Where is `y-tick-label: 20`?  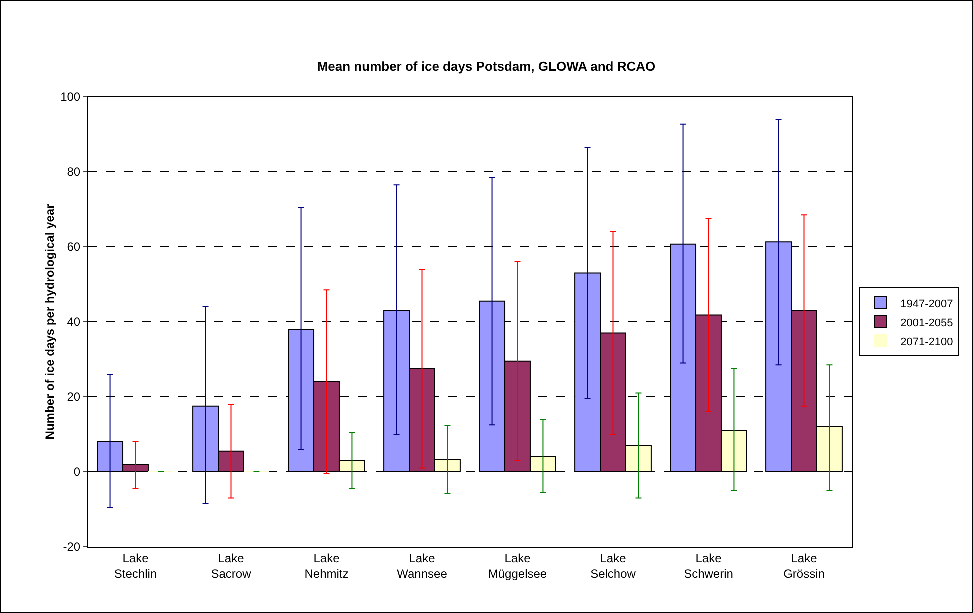 y-tick-label: 20 is located at coordinates (74, 397).